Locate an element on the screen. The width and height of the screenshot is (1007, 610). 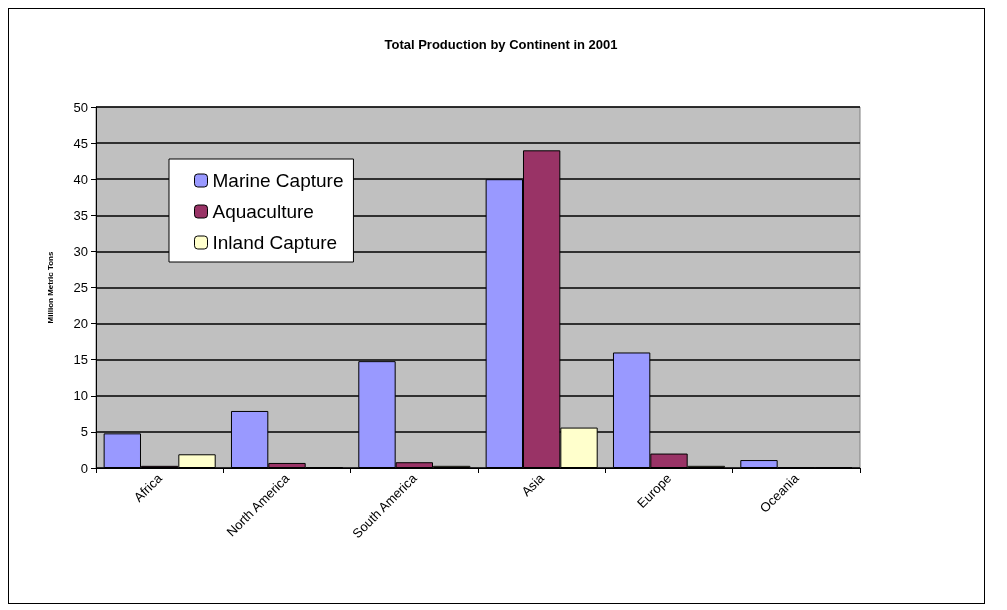
y-tick-label: 5 is located at coordinates (84, 432).